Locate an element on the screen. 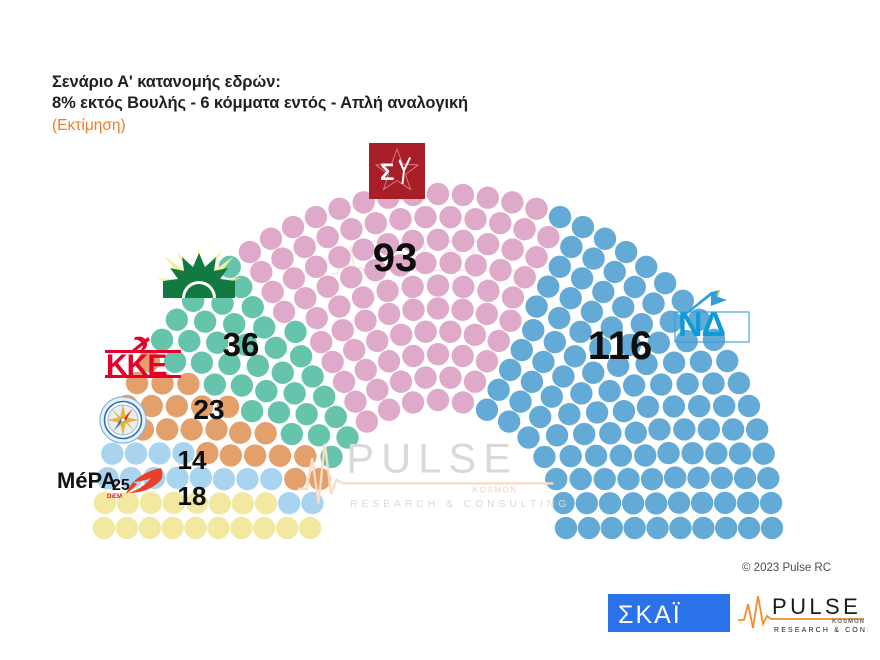 Image resolution: width=880 pixels, height=660 pixels. title-subtitle: (Εκτίμηση) is located at coordinates (89, 125).